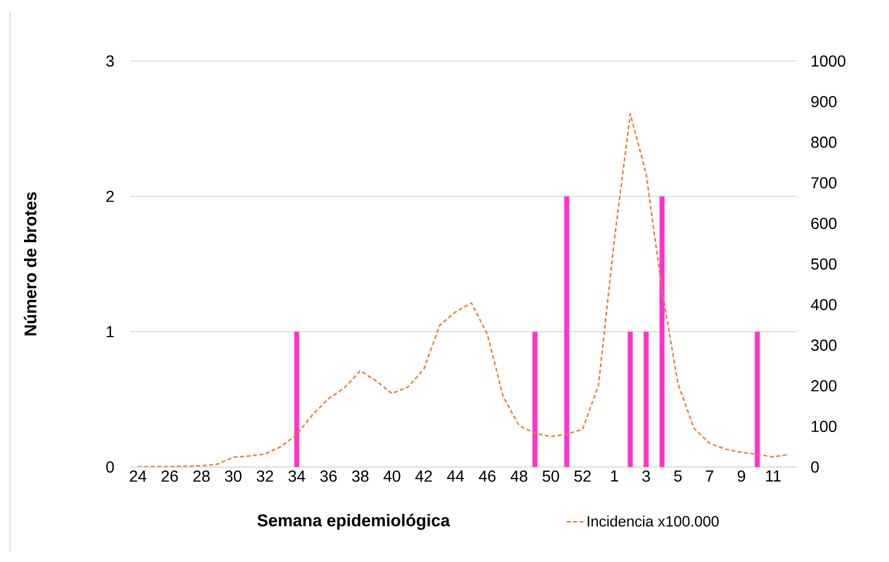  I want to click on x-tick-label: 5, so click(678, 476).